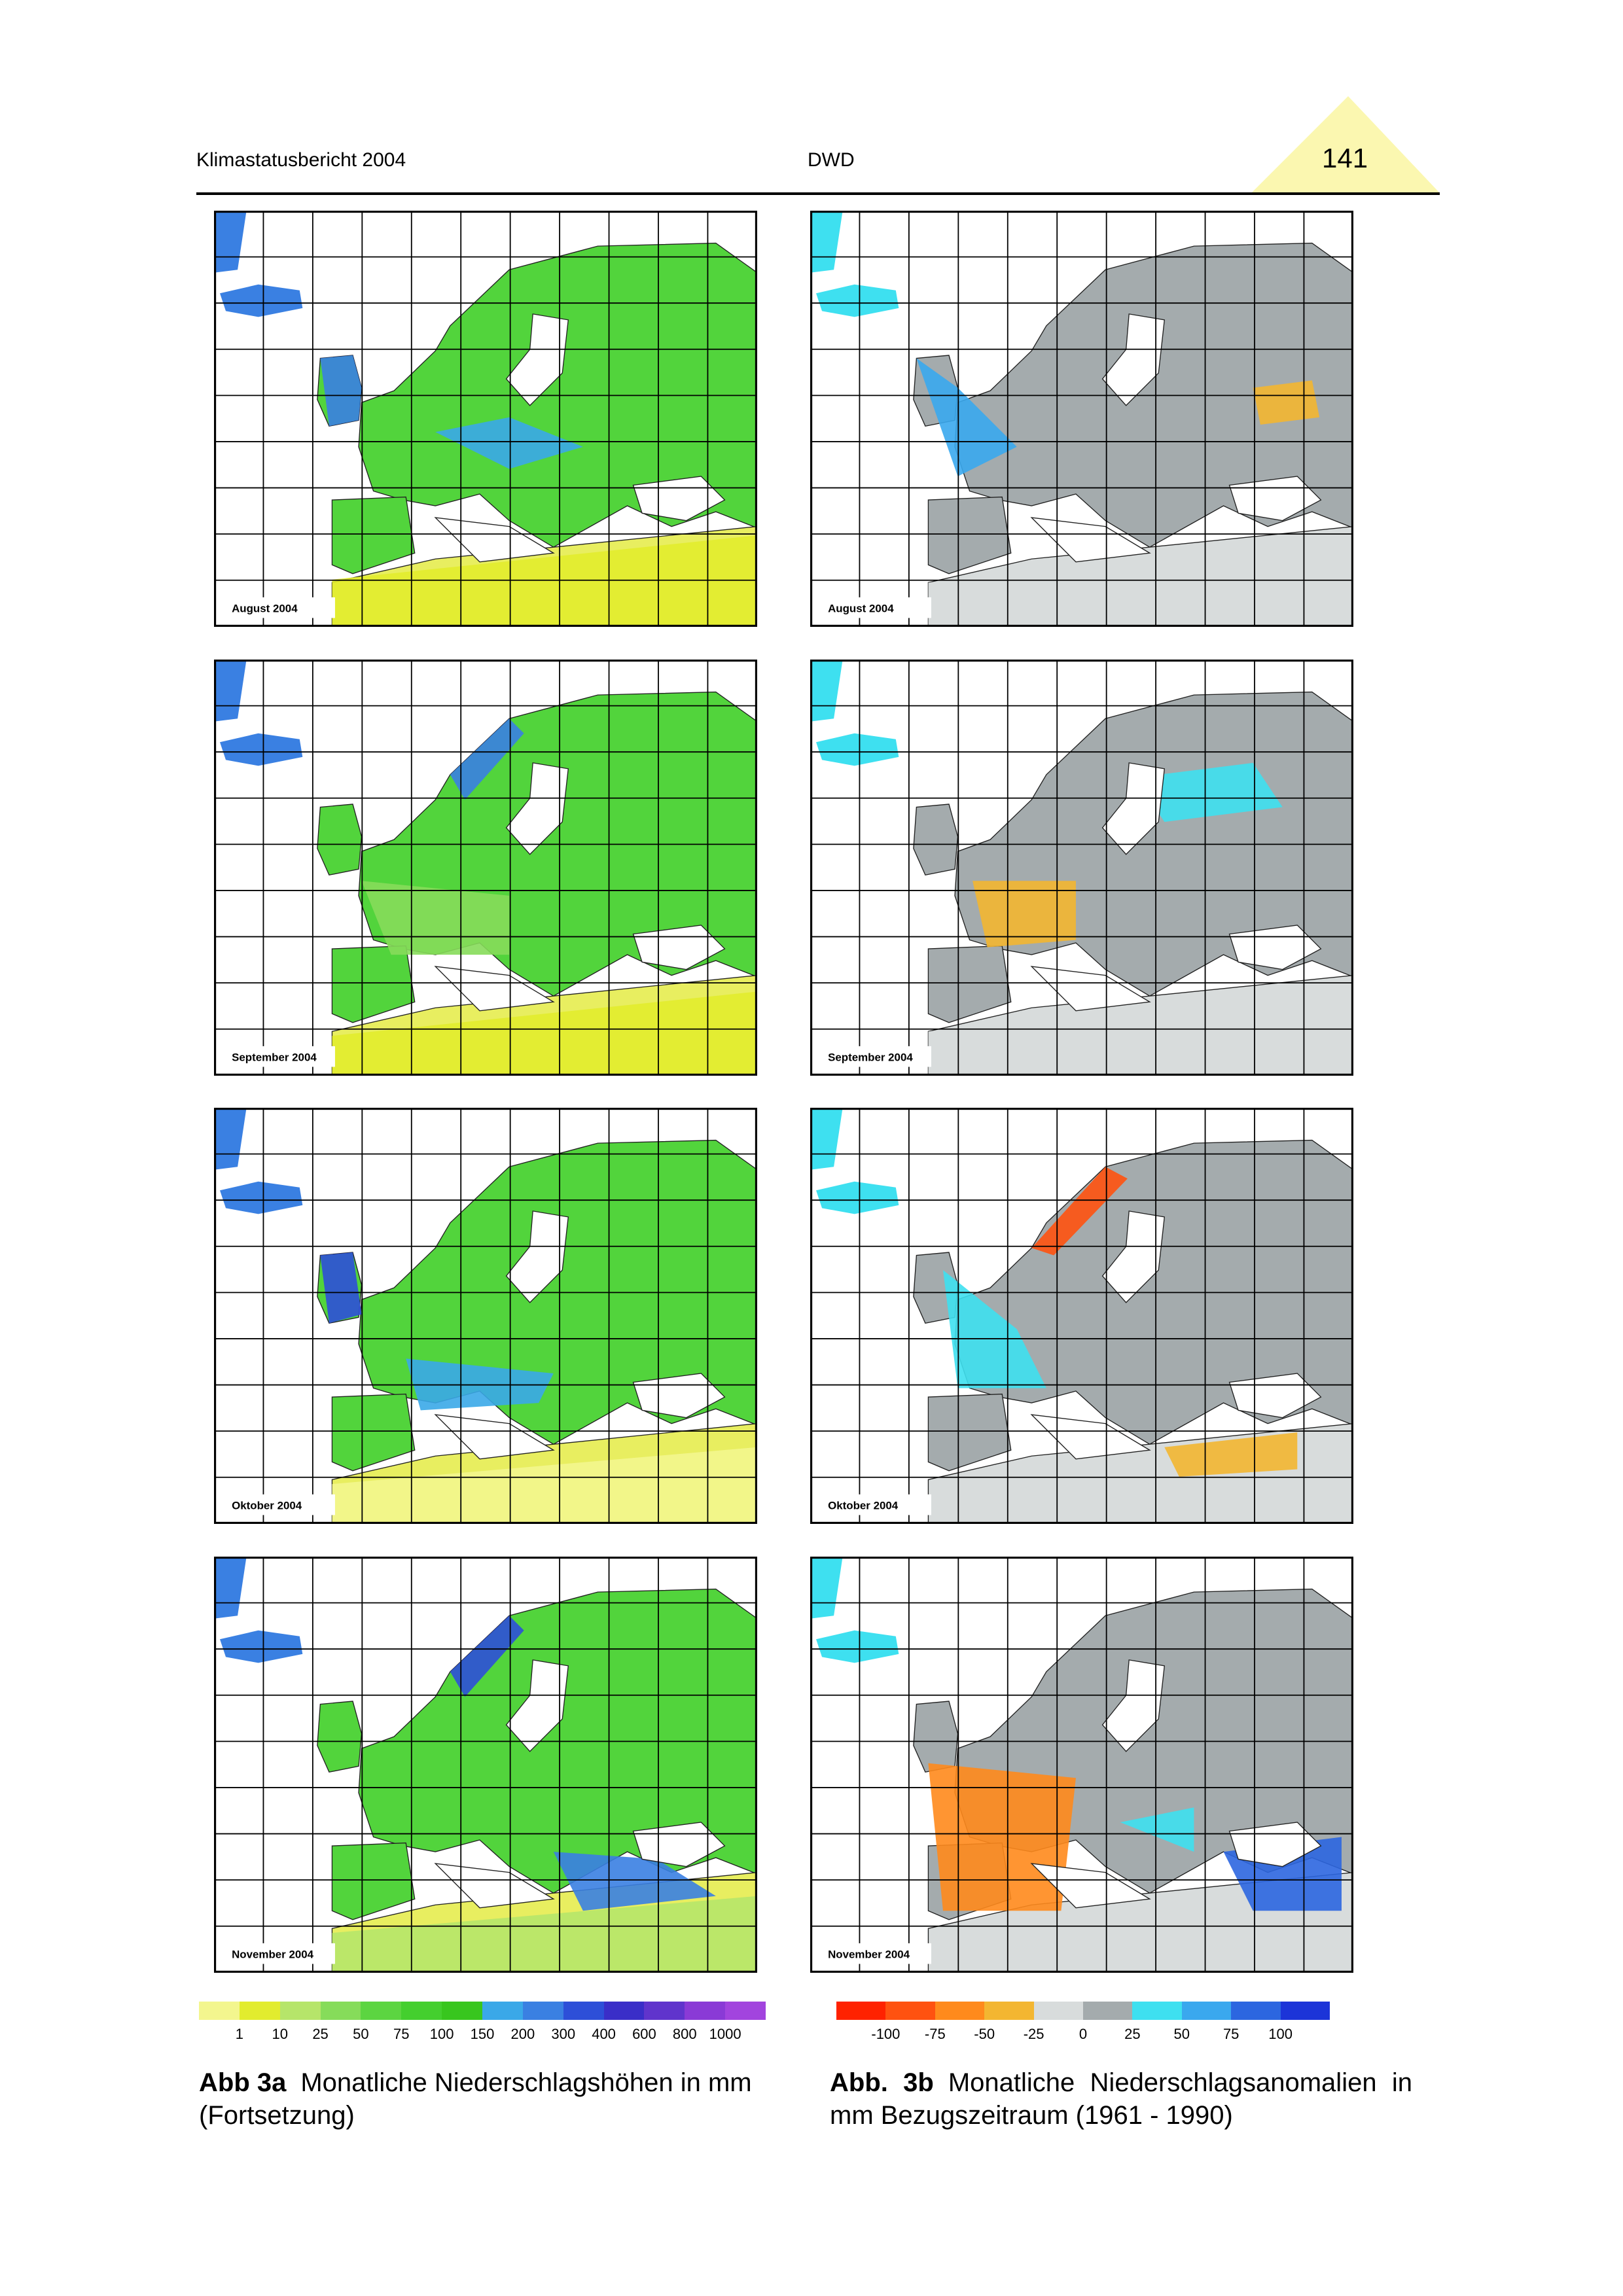 This screenshot has width=1623, height=2296. What do you see at coordinates (280, 2034) in the screenshot?
I see `legend-label: 10` at bounding box center [280, 2034].